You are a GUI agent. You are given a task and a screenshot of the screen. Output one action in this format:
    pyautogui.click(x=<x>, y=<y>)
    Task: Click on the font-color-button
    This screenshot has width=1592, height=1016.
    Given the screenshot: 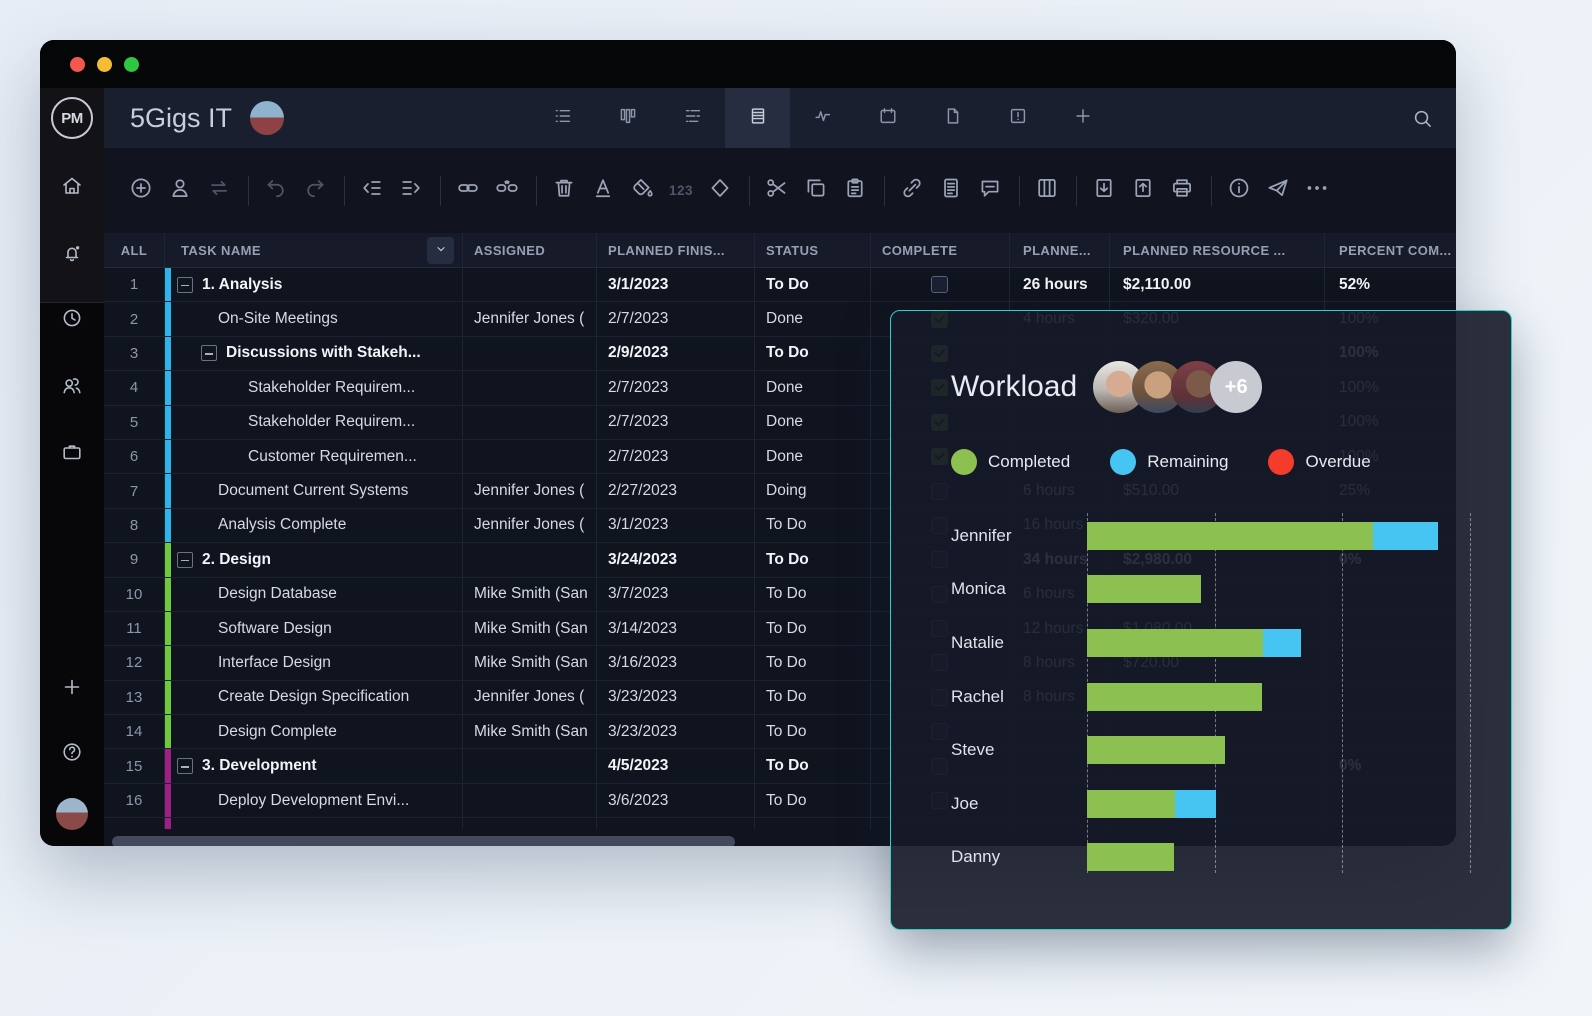 What is the action you would take?
    pyautogui.click(x=603, y=191)
    